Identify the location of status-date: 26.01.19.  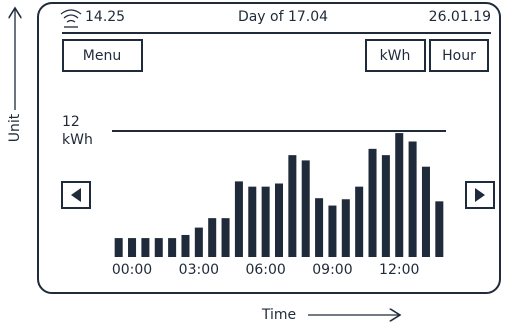
(460, 17).